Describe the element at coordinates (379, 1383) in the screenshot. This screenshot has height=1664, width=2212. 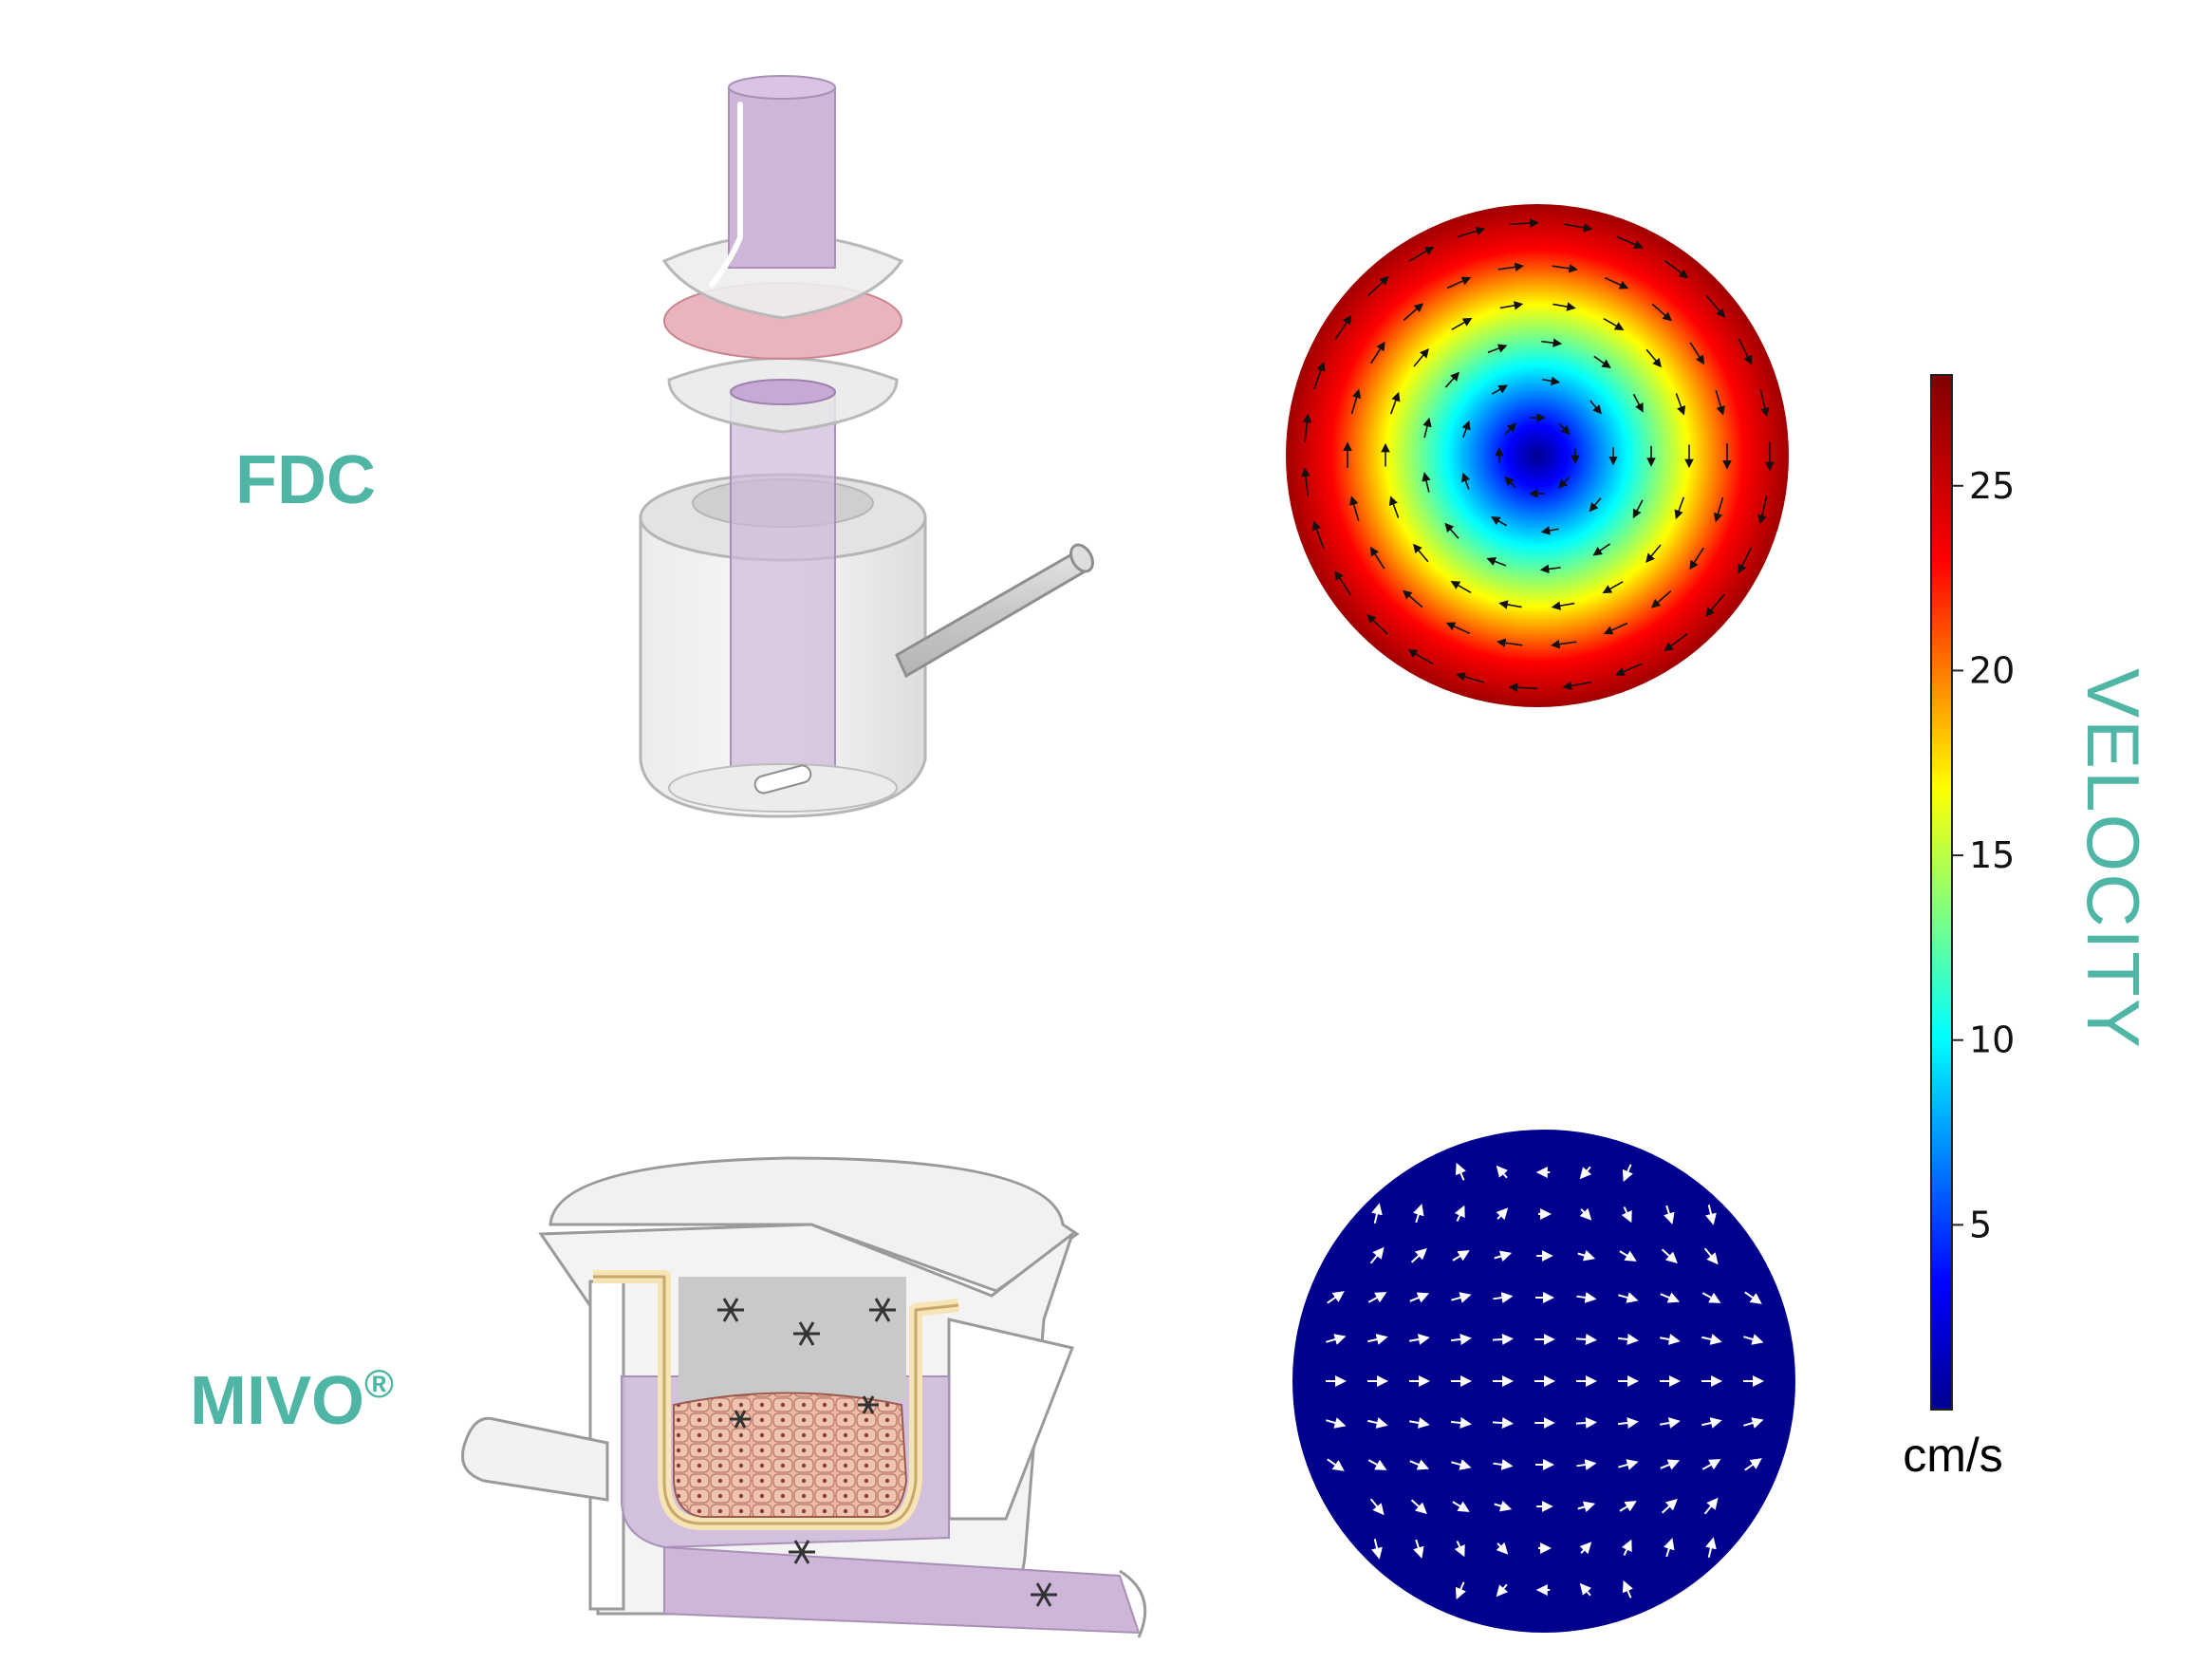
I see `registered-mark: ®` at that location.